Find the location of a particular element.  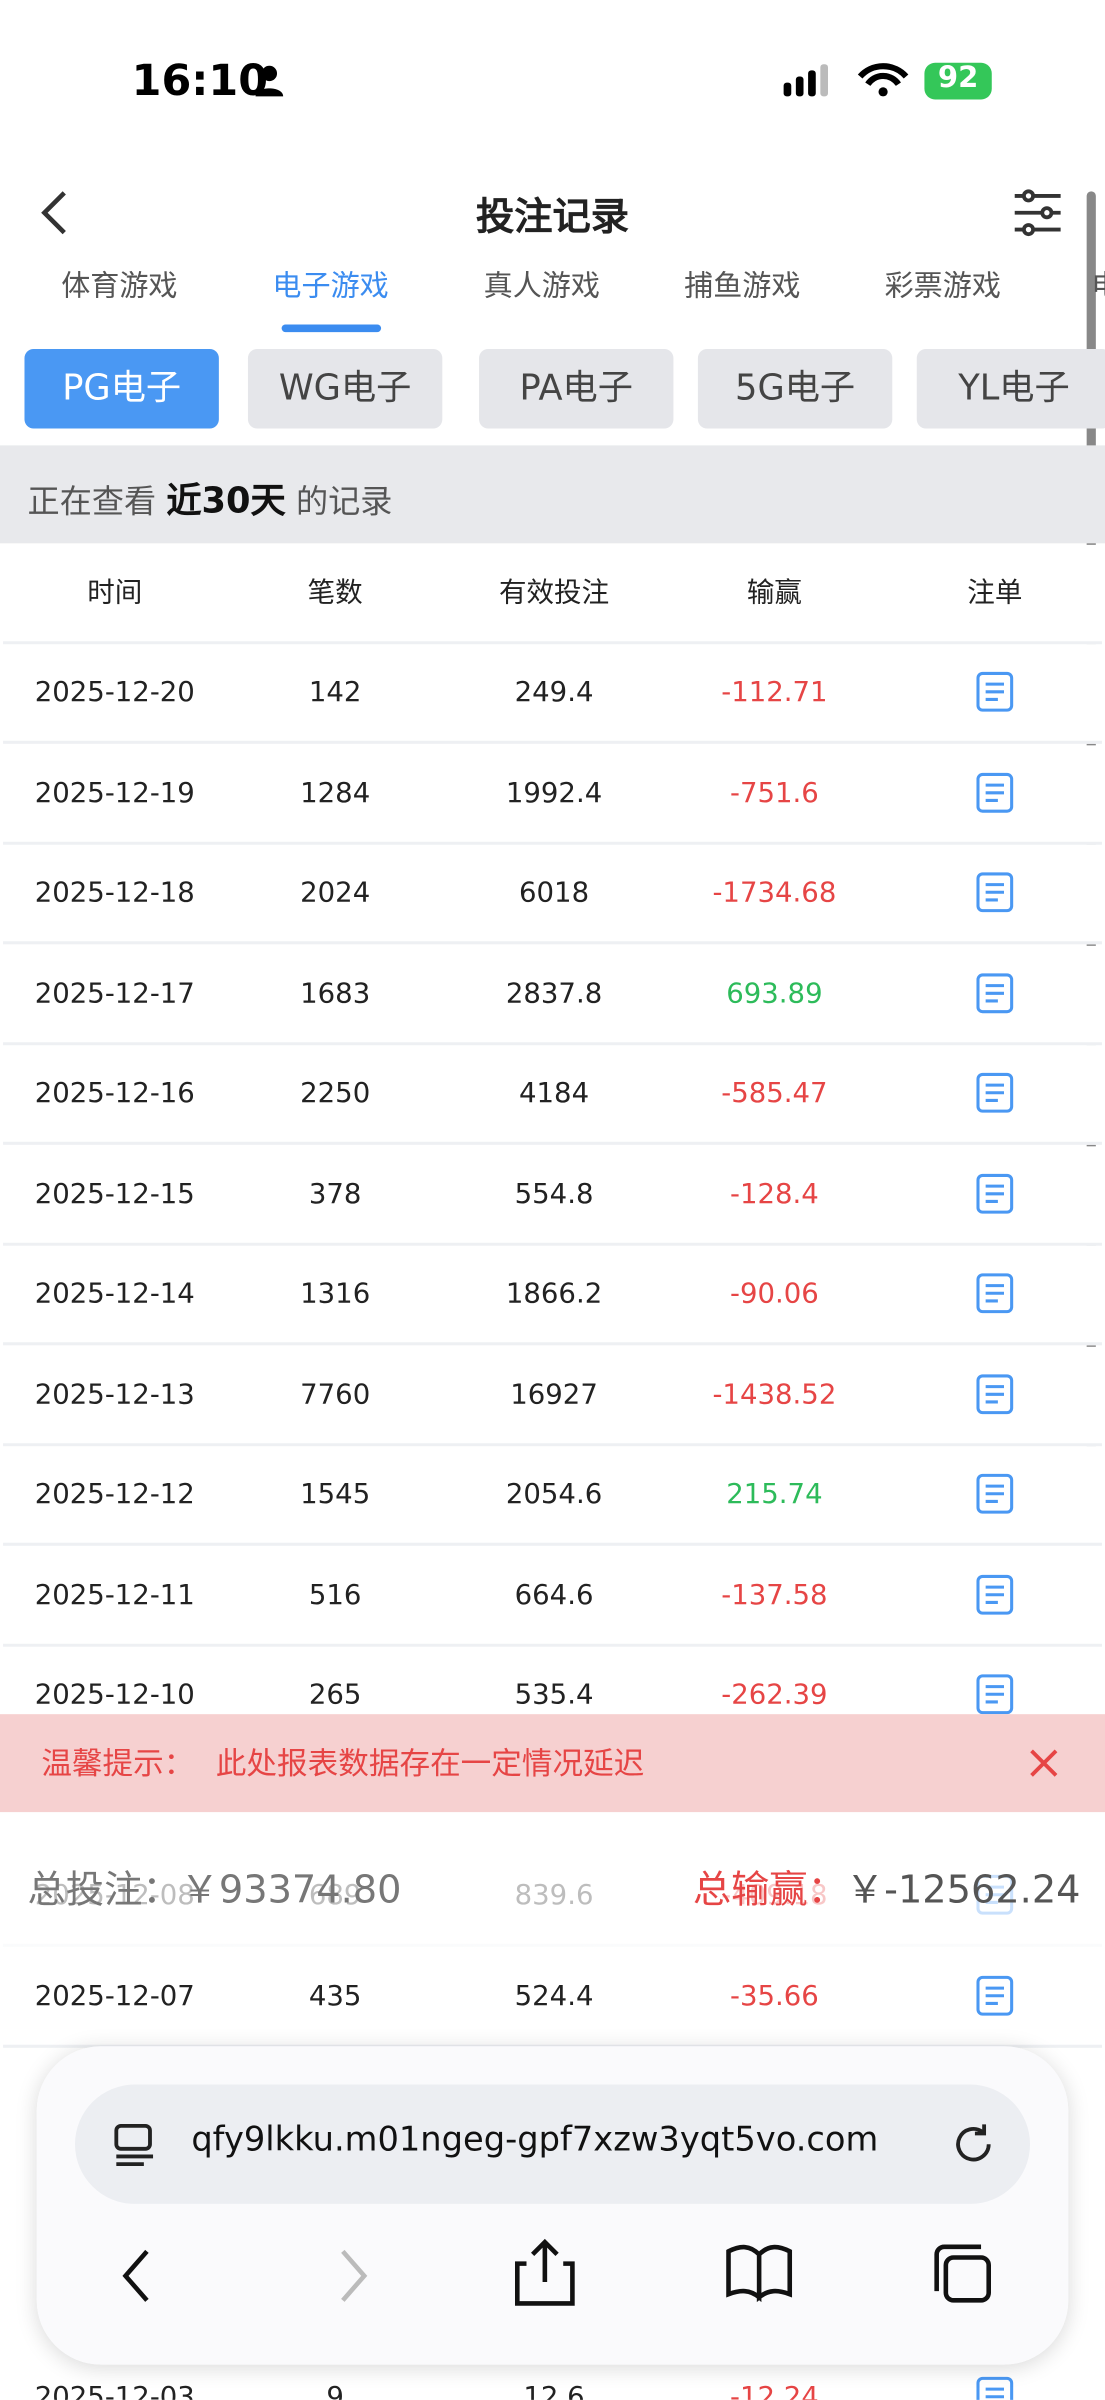

column-header: 输赢 is located at coordinates (774, 593).